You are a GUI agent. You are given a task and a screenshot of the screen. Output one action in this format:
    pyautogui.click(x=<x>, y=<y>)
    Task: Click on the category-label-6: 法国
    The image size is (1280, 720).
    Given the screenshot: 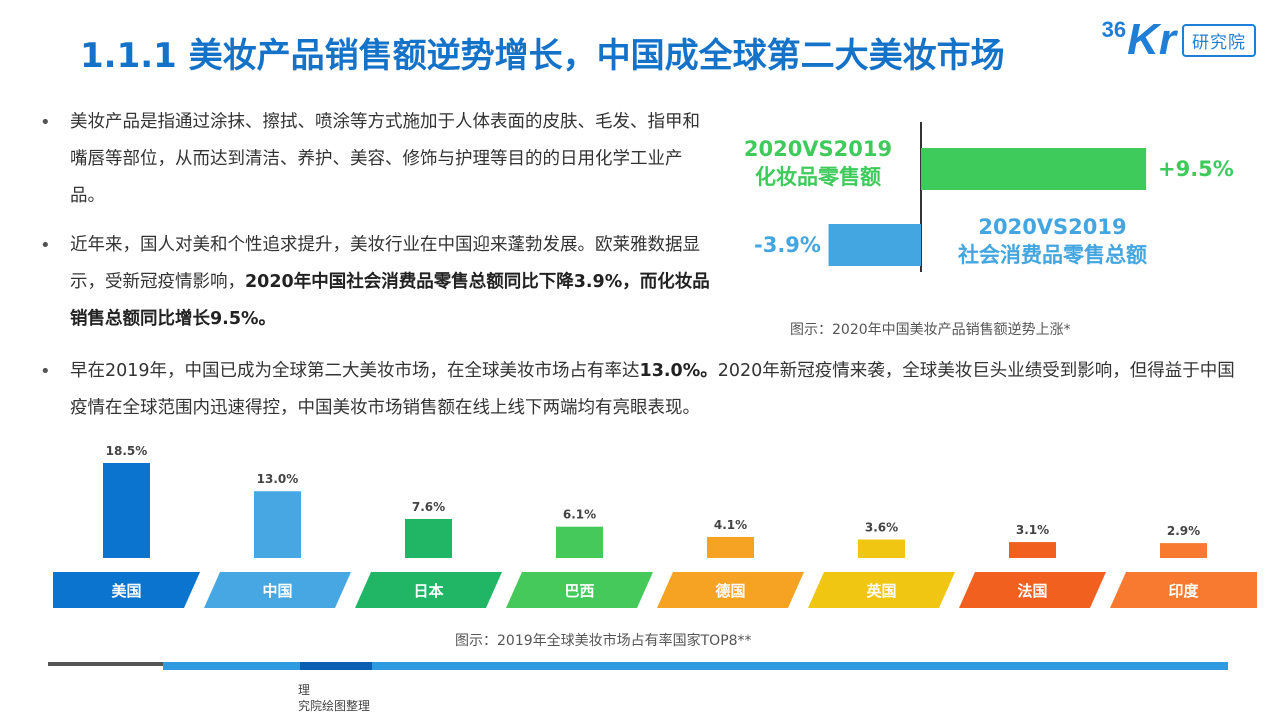 What is the action you would take?
    pyautogui.click(x=1032, y=591)
    